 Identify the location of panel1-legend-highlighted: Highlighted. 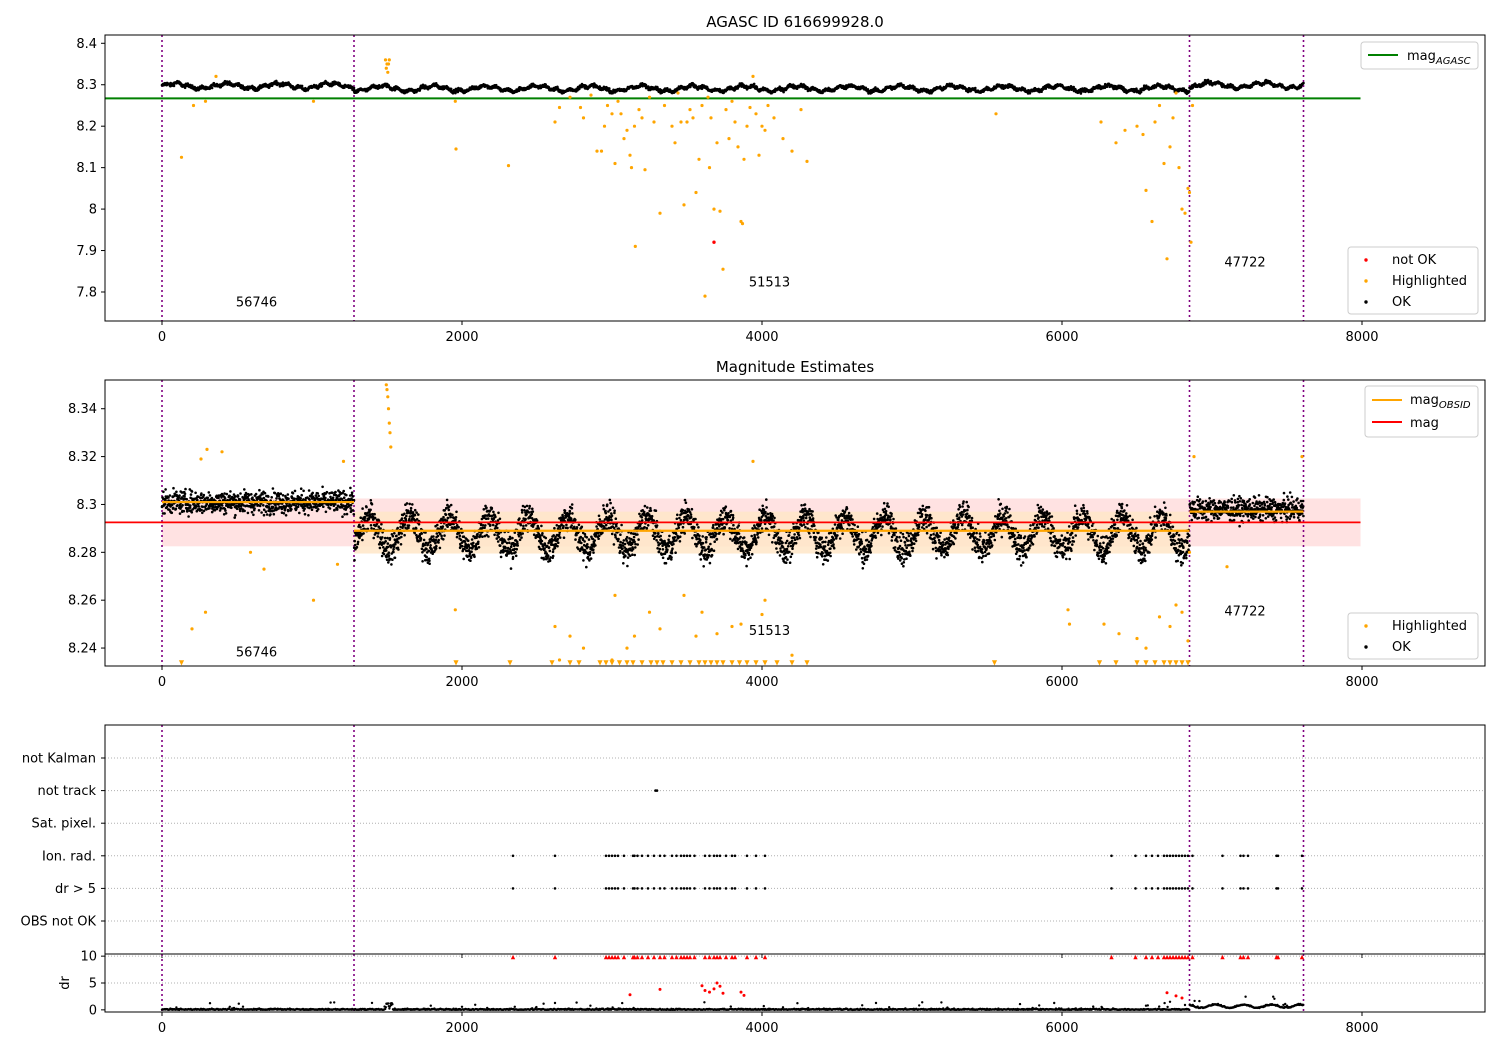
(1429, 281).